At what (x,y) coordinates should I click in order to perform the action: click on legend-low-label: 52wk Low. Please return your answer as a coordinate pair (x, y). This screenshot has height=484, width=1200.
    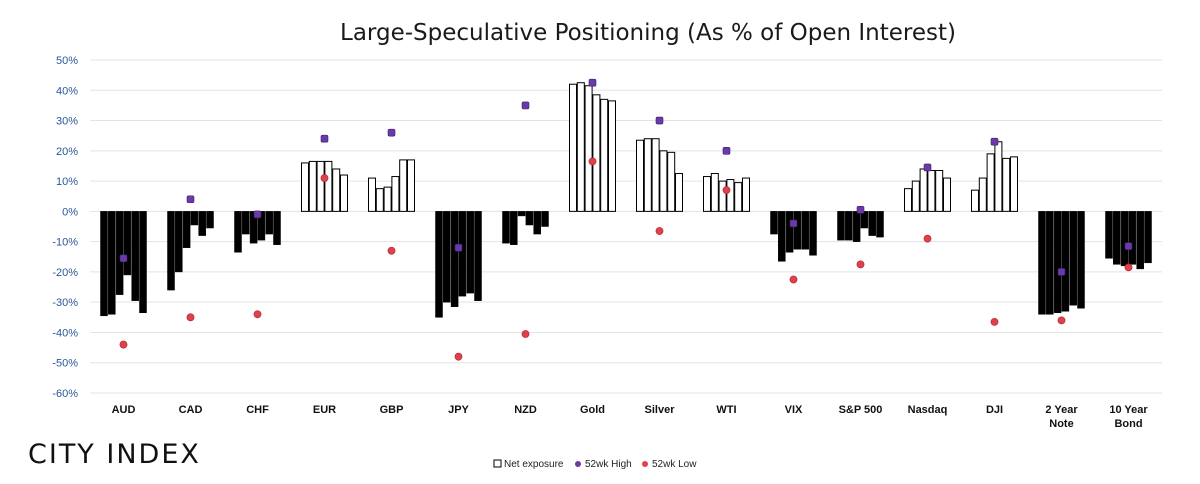
    Looking at the image, I should click on (674, 464).